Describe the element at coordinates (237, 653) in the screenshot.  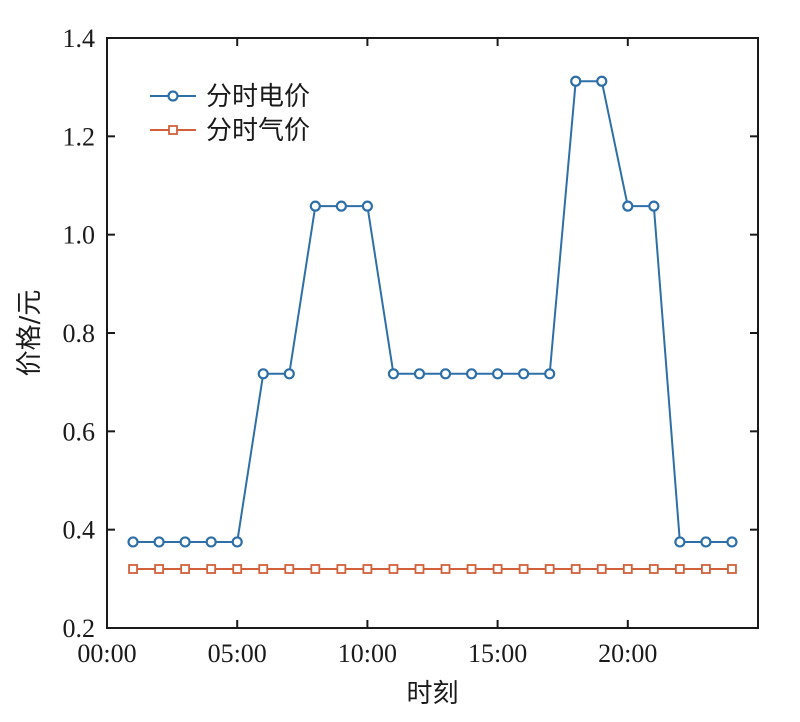
I see `x-tick-label: 05:00` at that location.